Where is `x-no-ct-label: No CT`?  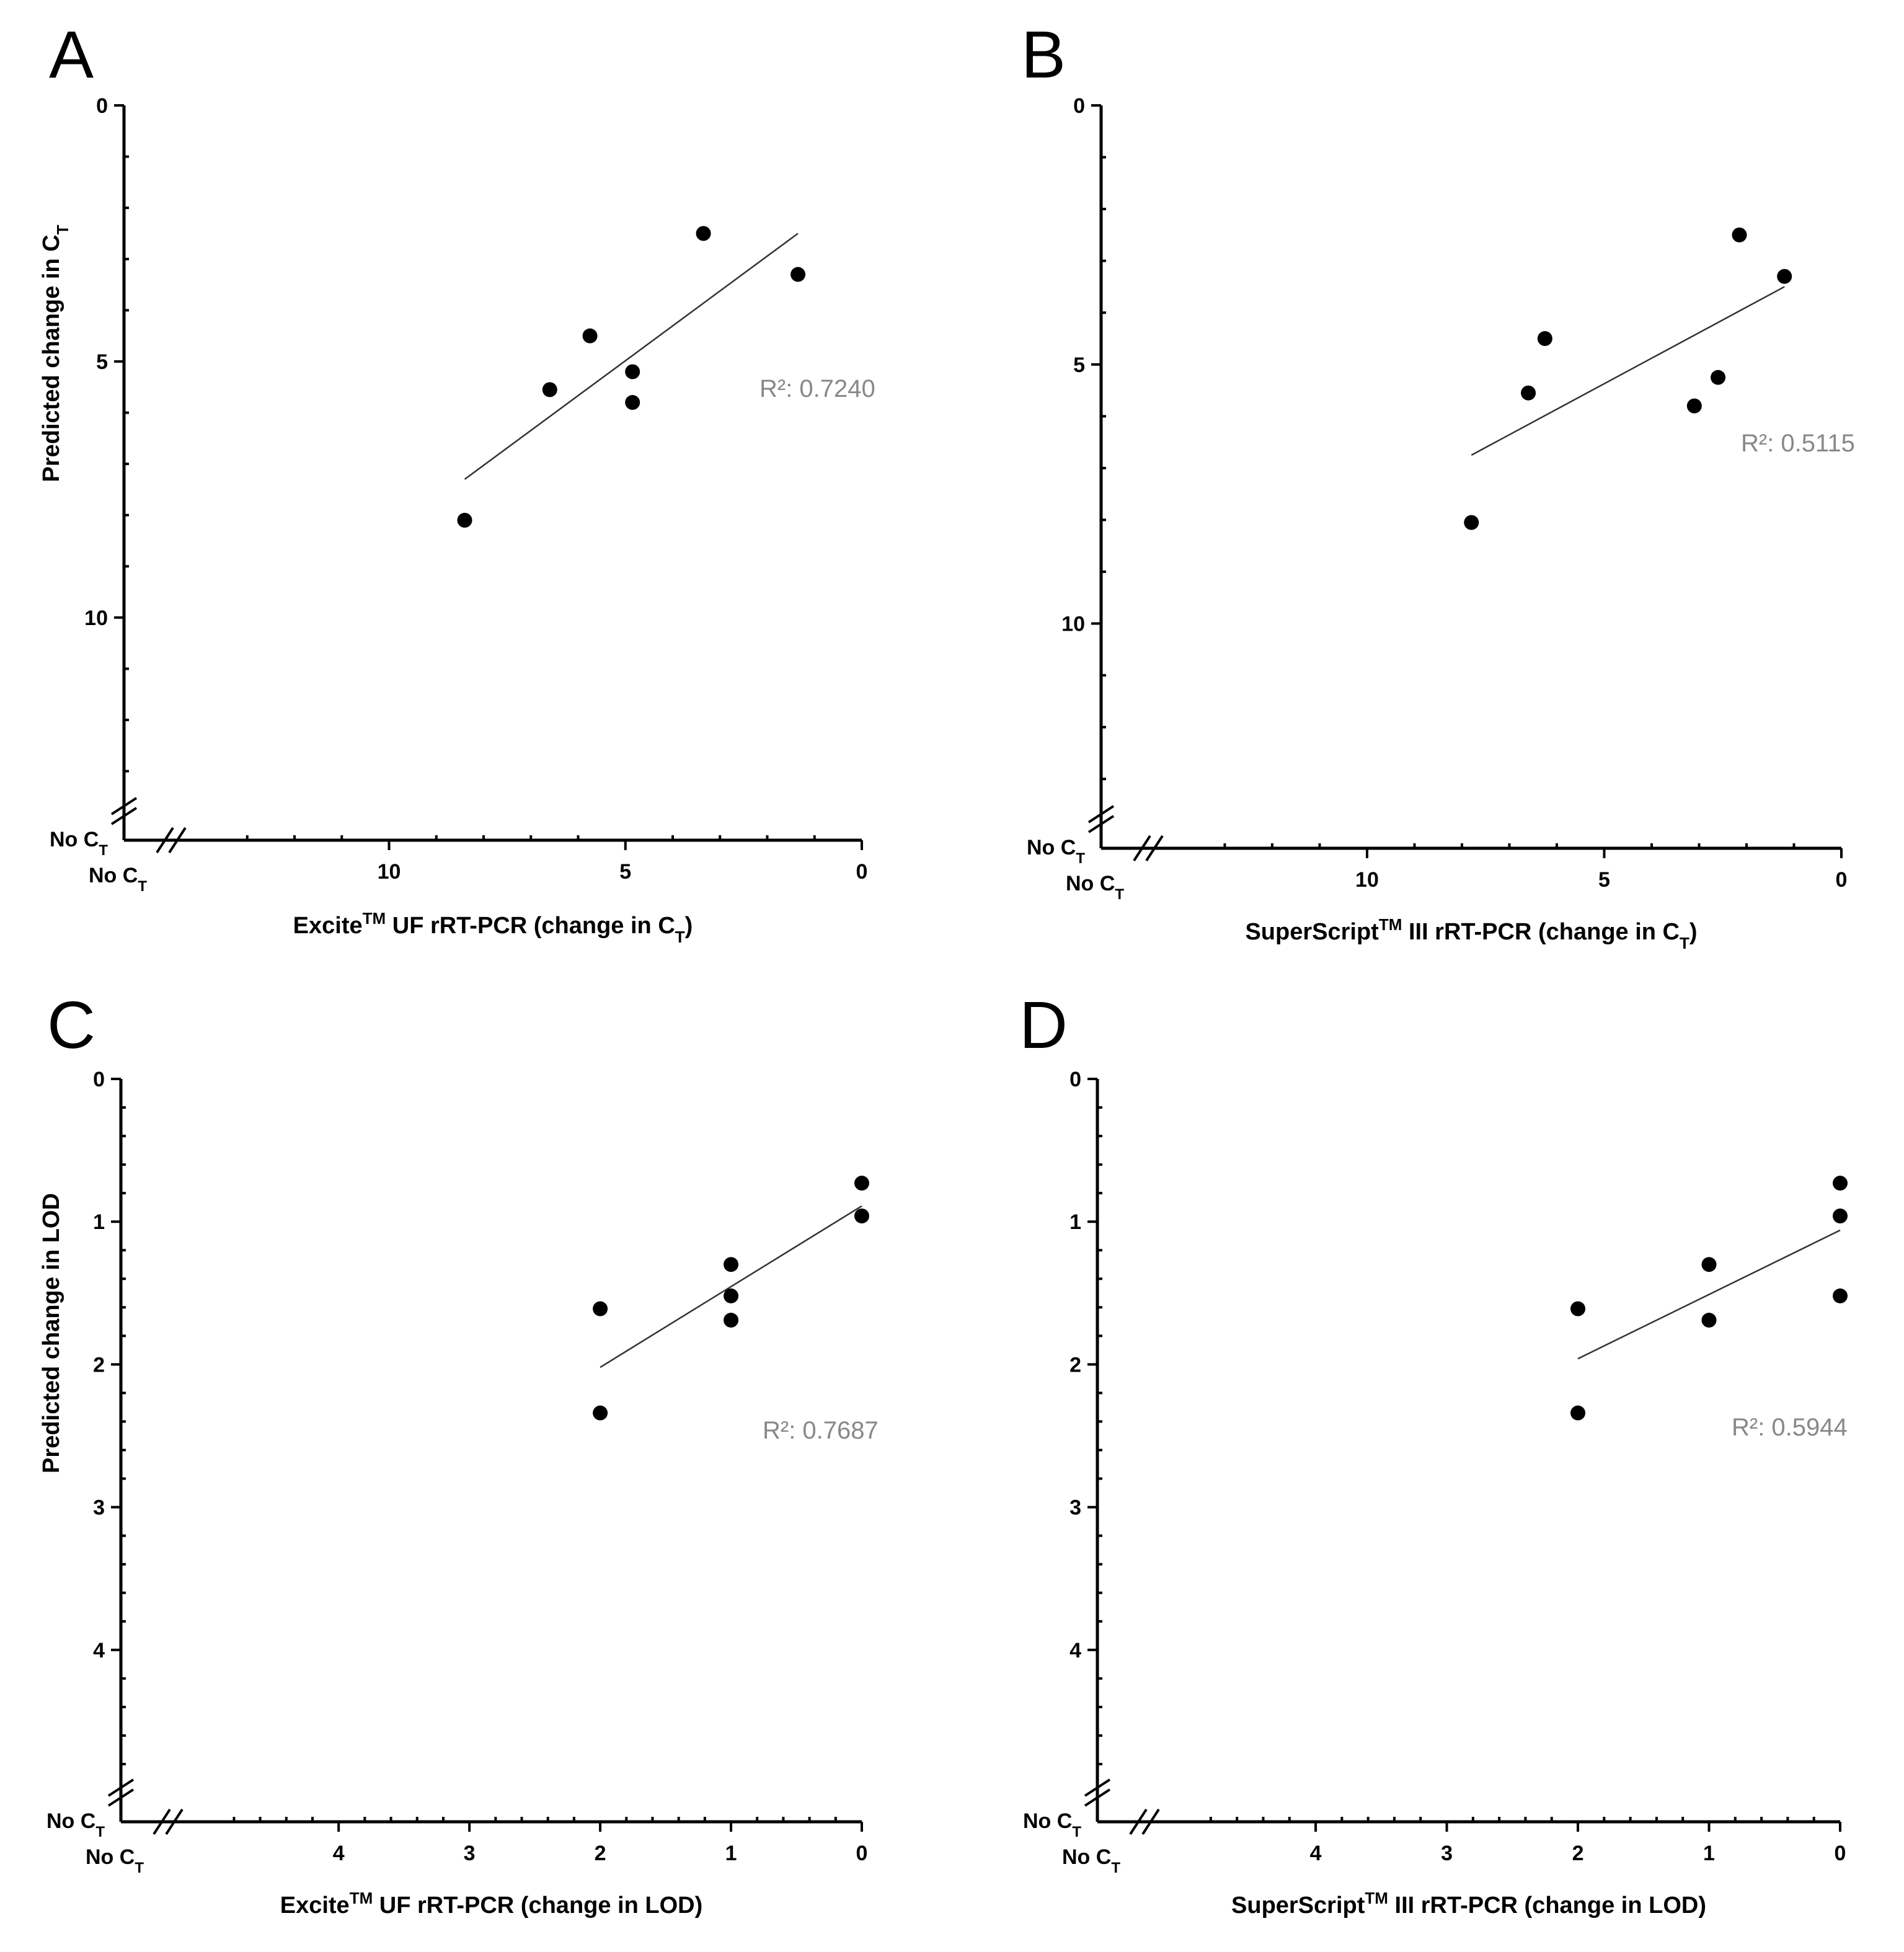 x-no-ct-label: No CT is located at coordinates (1091, 1860).